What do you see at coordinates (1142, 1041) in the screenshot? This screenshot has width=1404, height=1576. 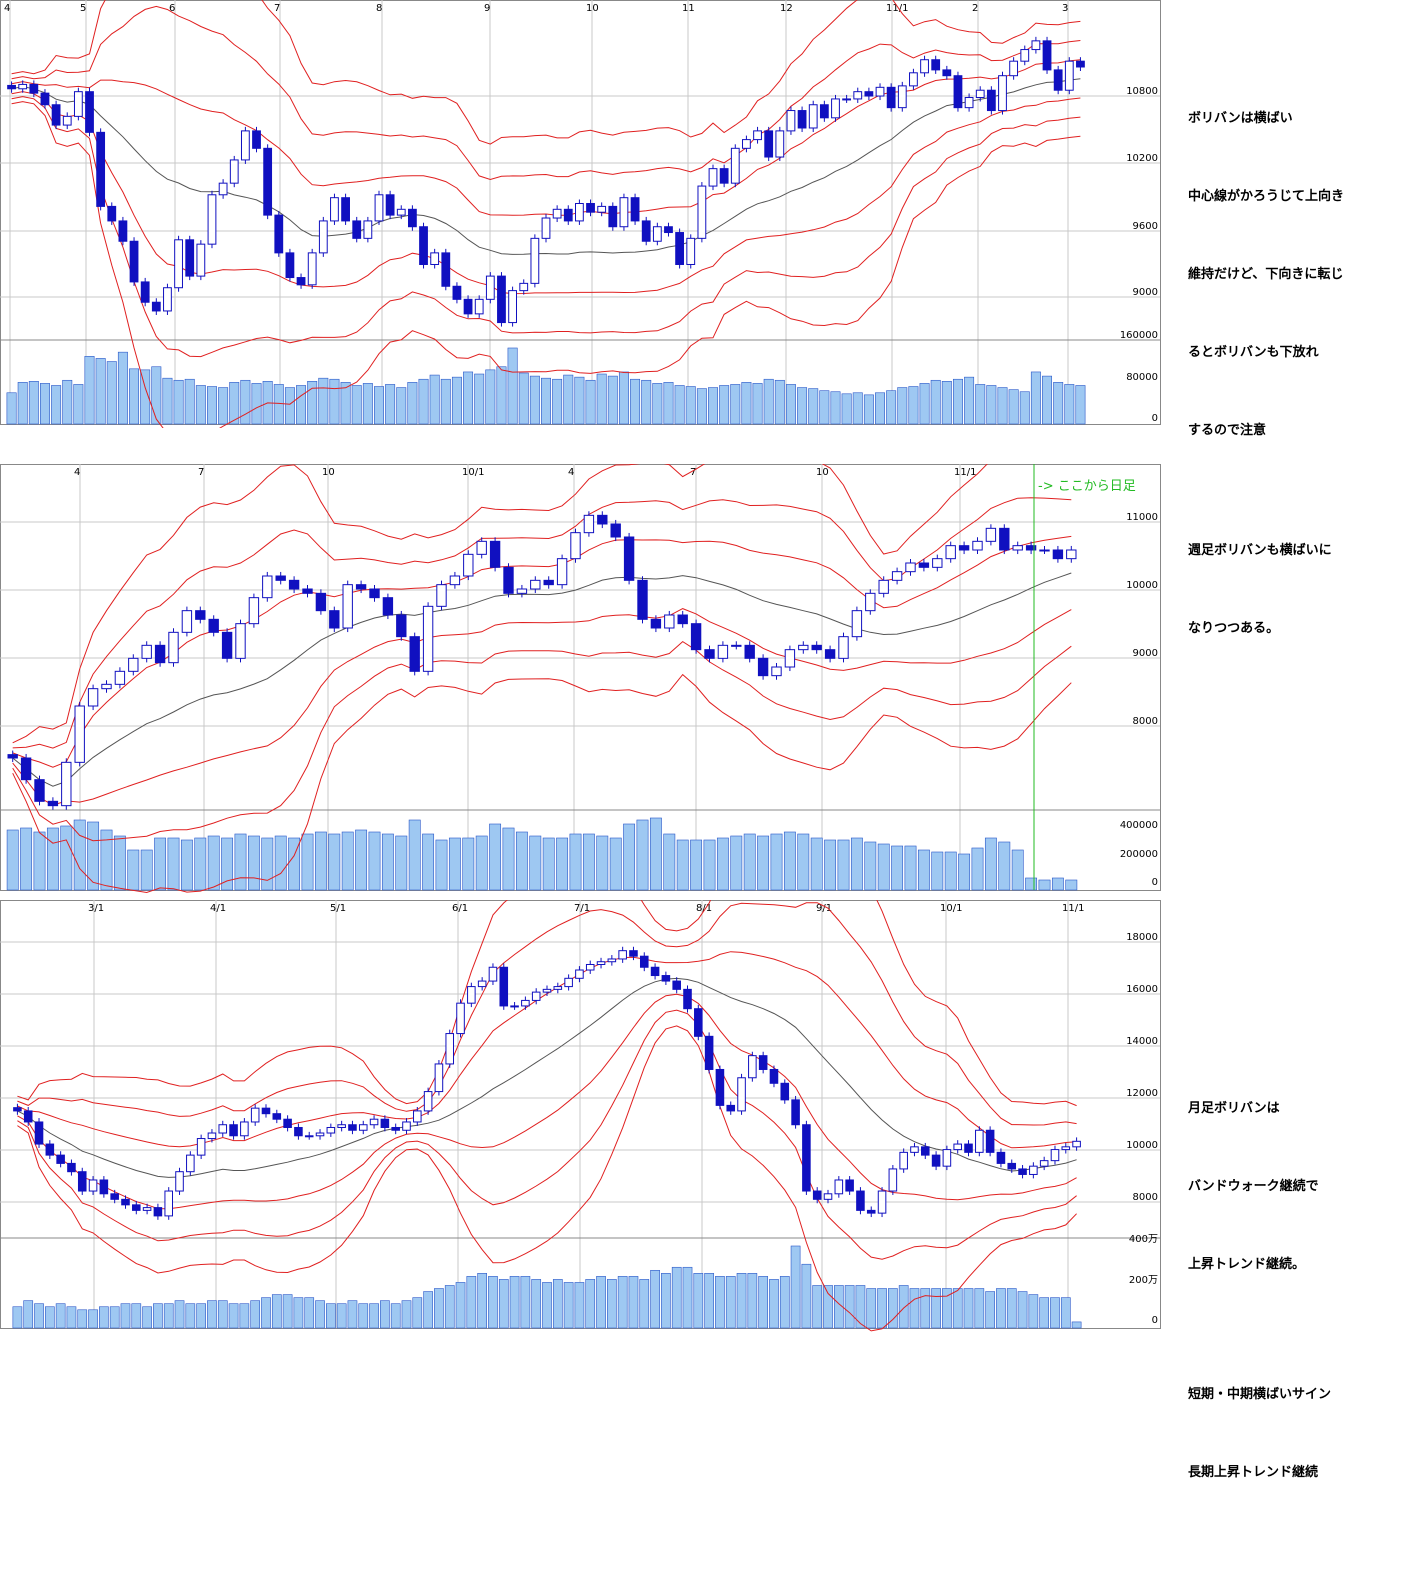 I see `price-tick-label: 14000` at bounding box center [1142, 1041].